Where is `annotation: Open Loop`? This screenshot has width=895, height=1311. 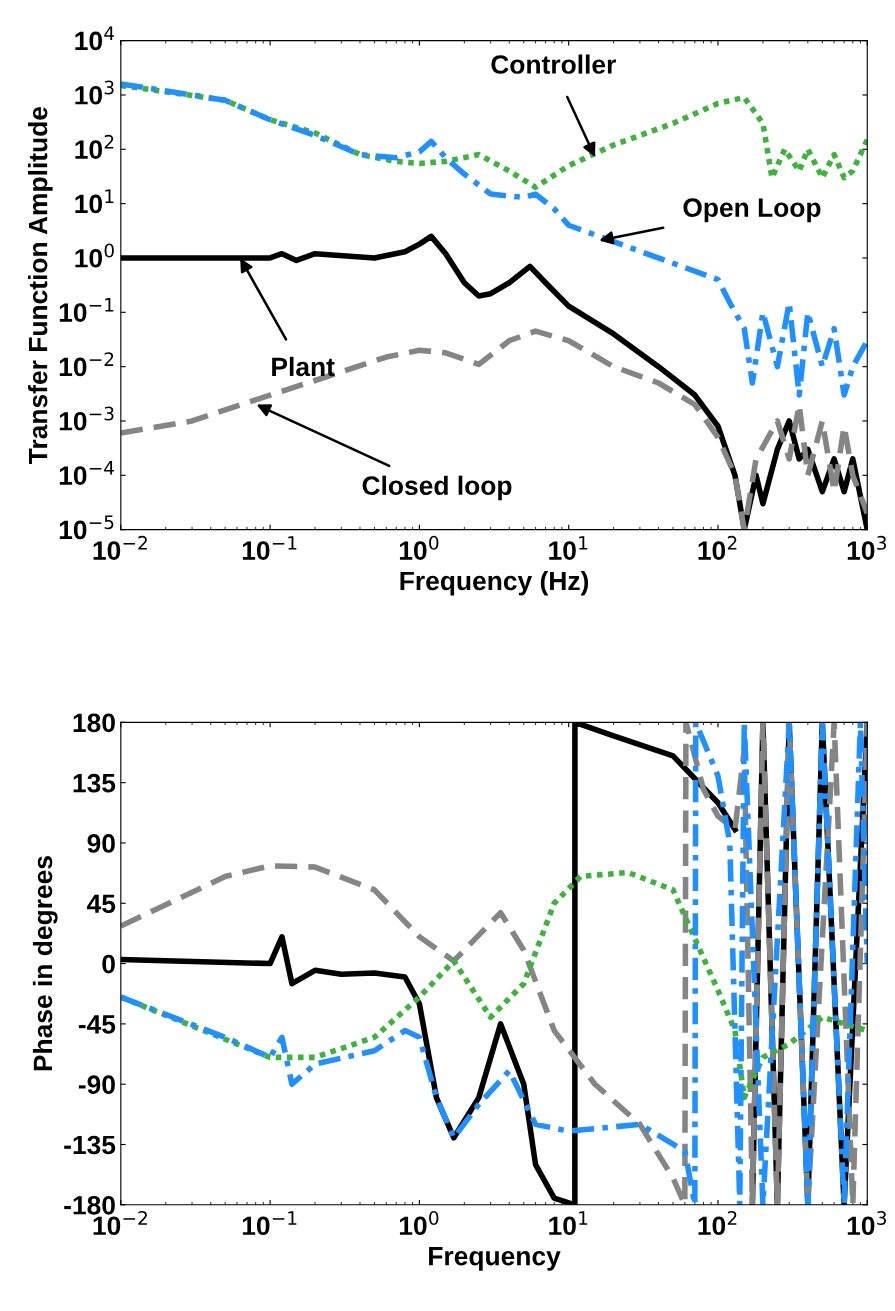
annotation: Open Loop is located at coordinates (752, 210).